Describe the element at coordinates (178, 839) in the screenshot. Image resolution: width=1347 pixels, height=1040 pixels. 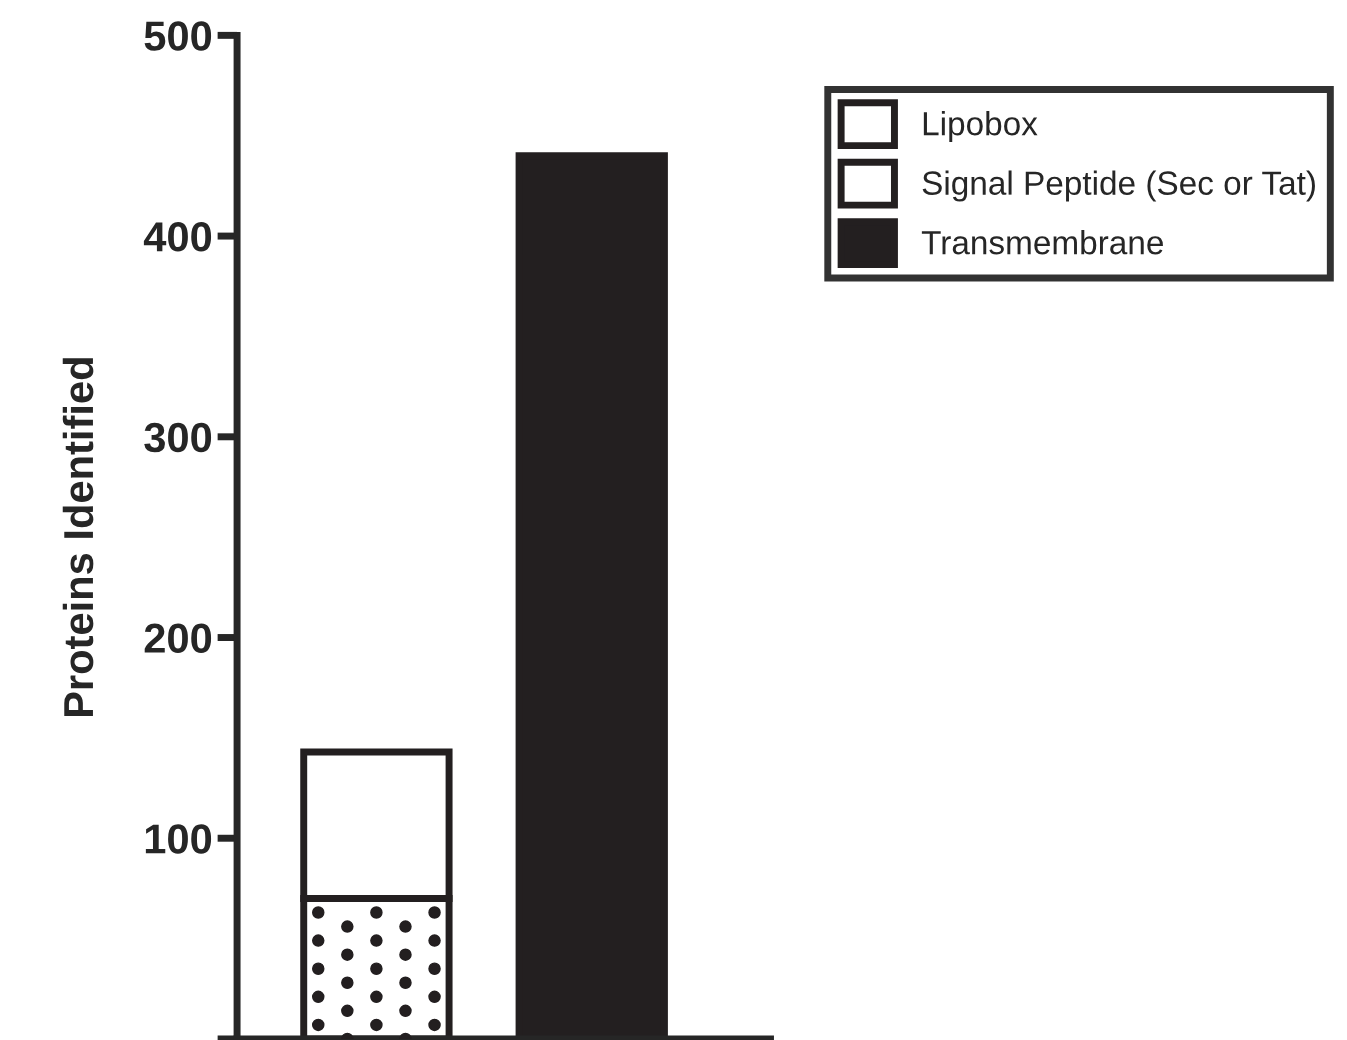
I see `y-tick-label: 100` at that location.